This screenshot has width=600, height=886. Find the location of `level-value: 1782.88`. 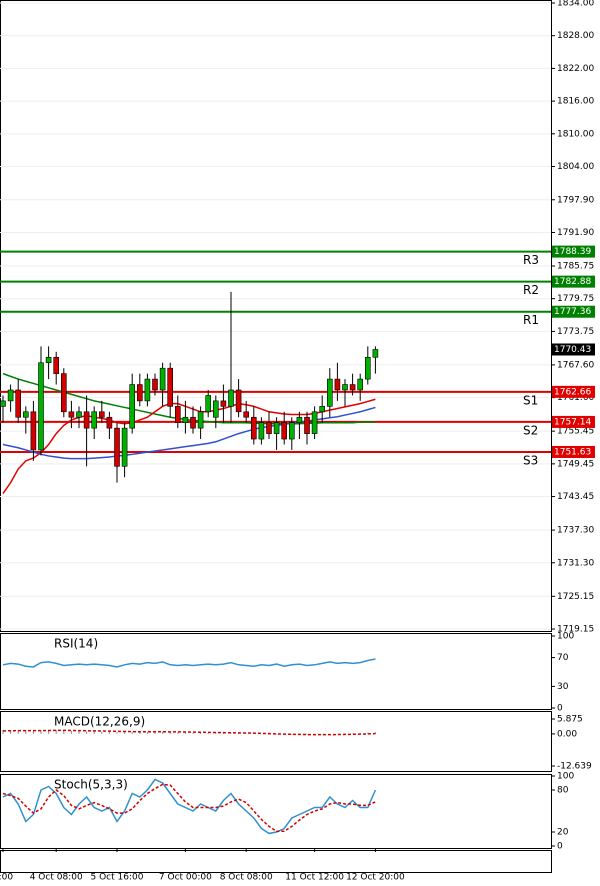

level-value: 1782.88 is located at coordinates (572, 282).